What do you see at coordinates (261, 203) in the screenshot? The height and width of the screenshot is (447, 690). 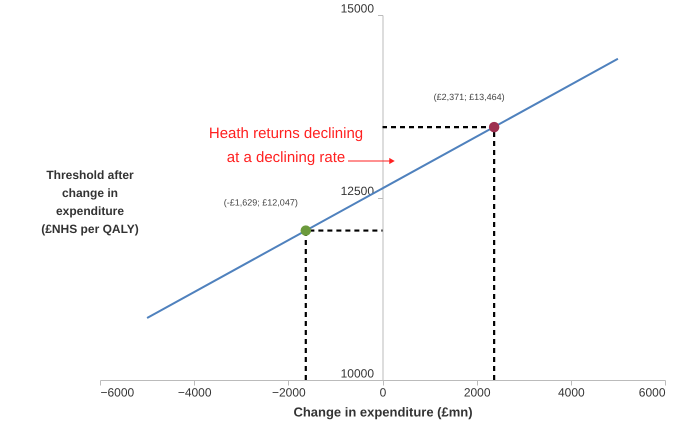 I see `annotation: (-£1,629; £12,047)` at bounding box center [261, 203].